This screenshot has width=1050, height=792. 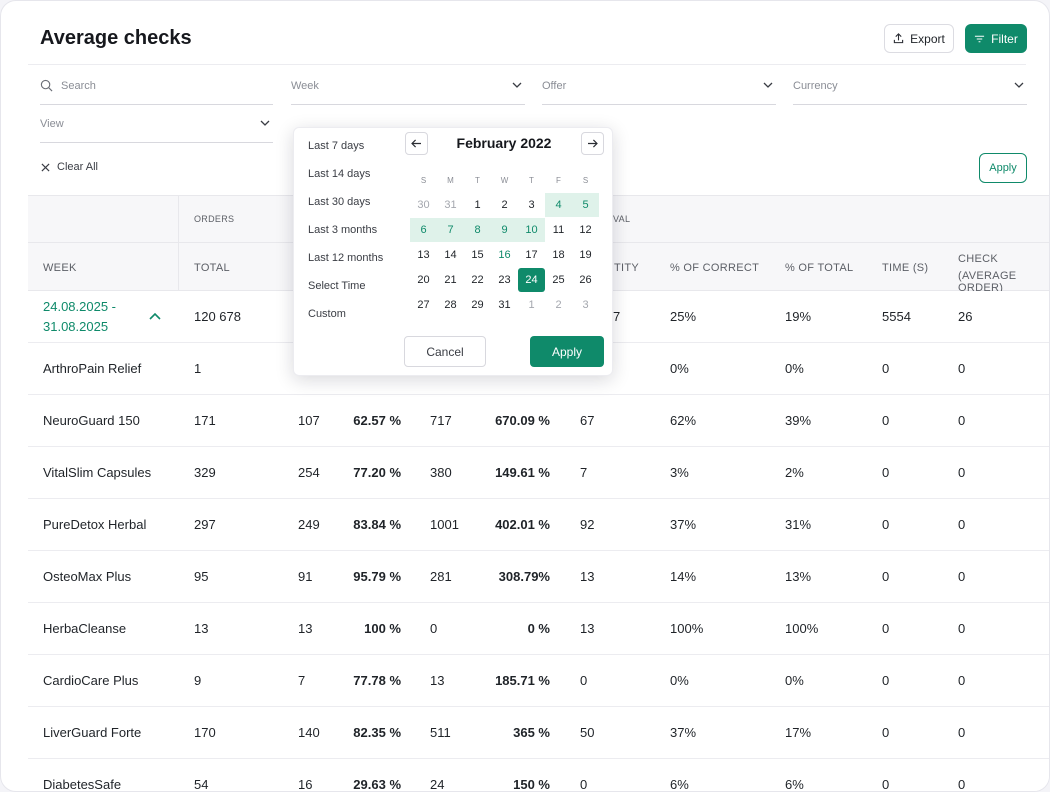 I want to click on calendar-day: 6, so click(x=423, y=230).